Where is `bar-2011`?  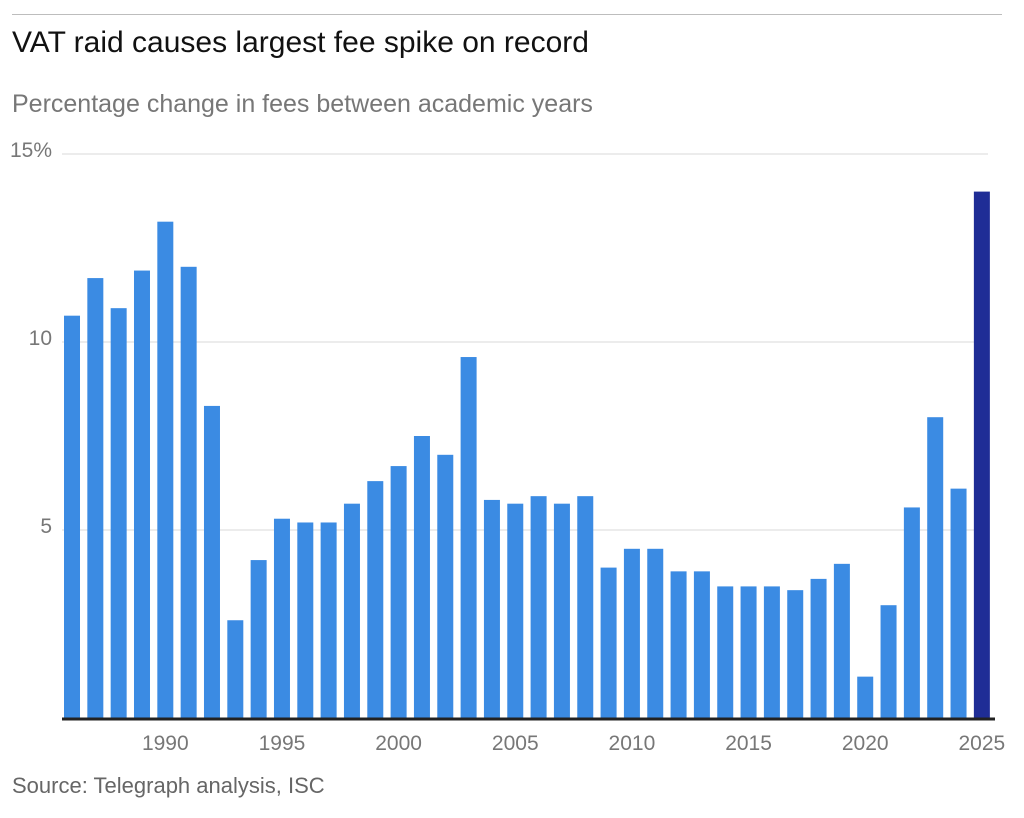
bar-2011 is located at coordinates (655, 633).